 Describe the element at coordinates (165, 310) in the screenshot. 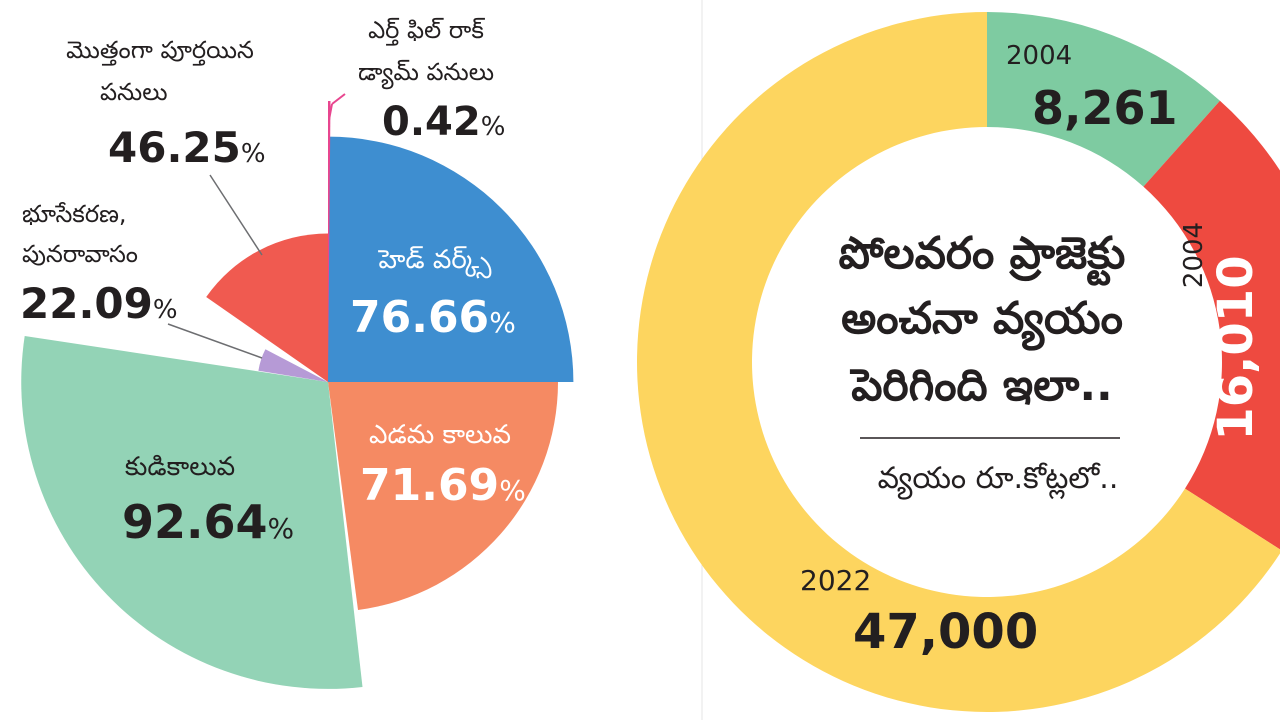

I see `value-land-acquisition-unit: %` at that location.